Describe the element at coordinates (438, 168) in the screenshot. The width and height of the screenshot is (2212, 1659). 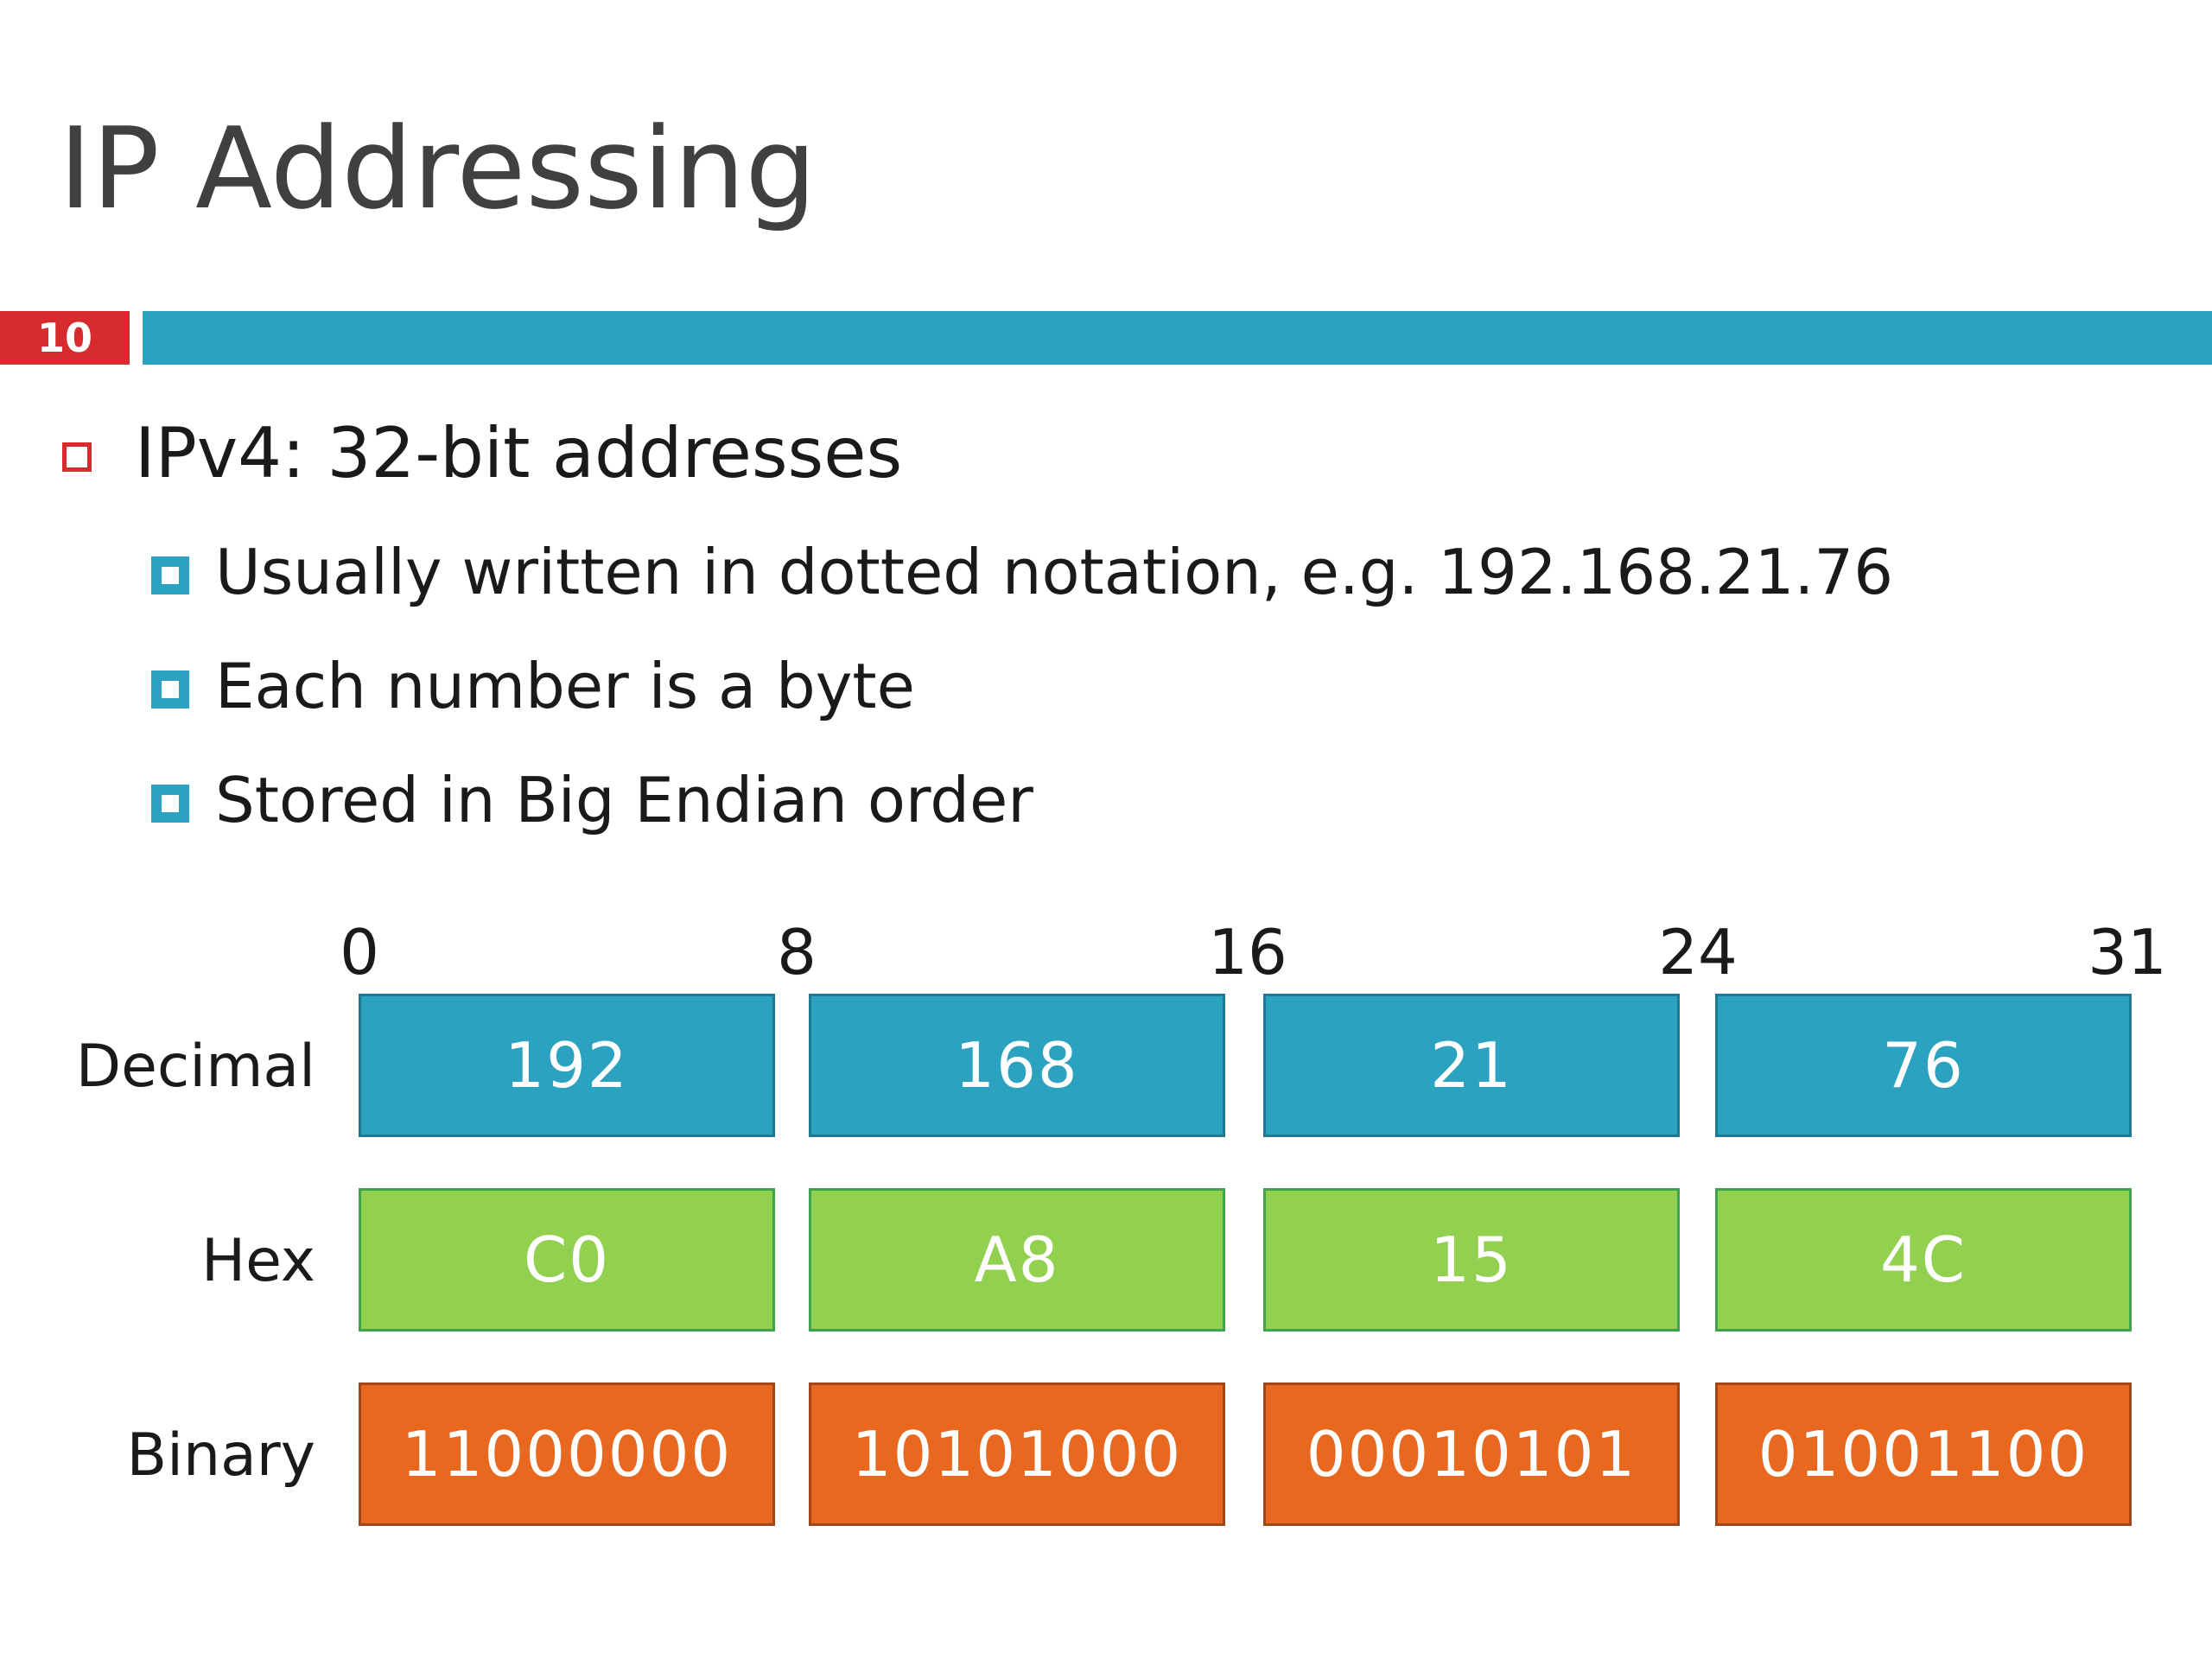
I see `slide-title: IP Addressing` at that location.